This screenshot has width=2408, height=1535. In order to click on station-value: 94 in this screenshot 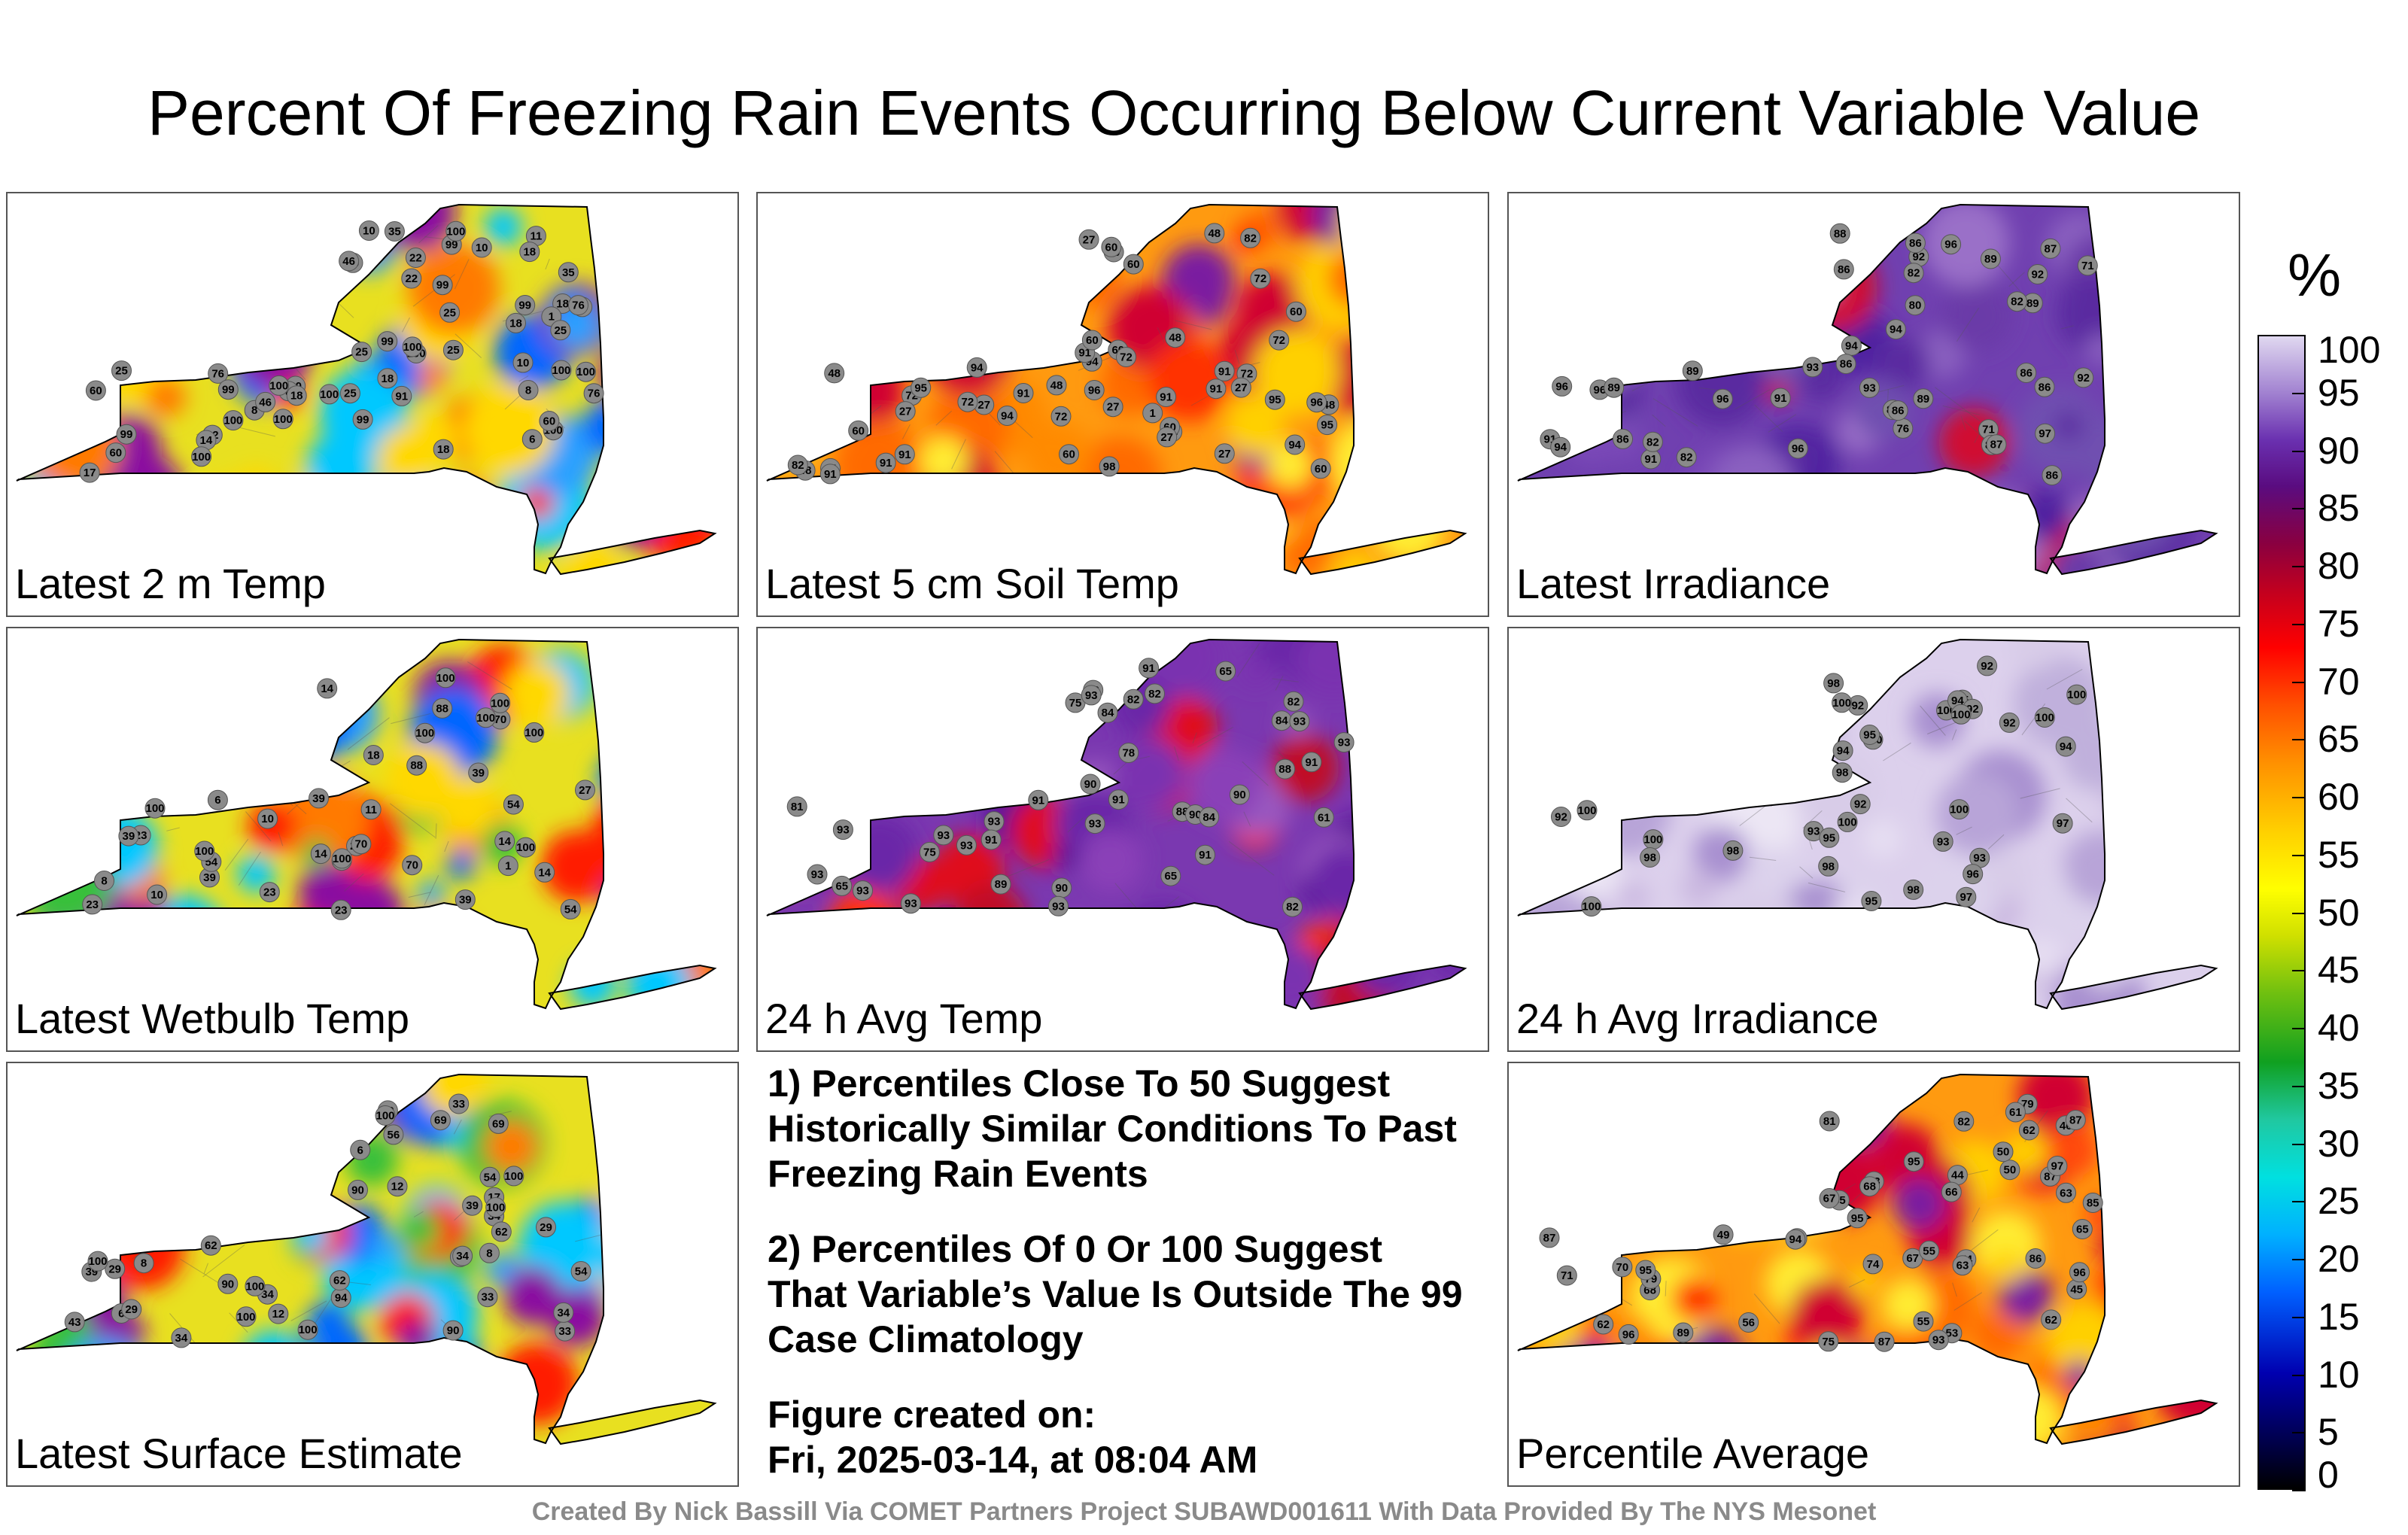, I will do `click(1896, 330)`.